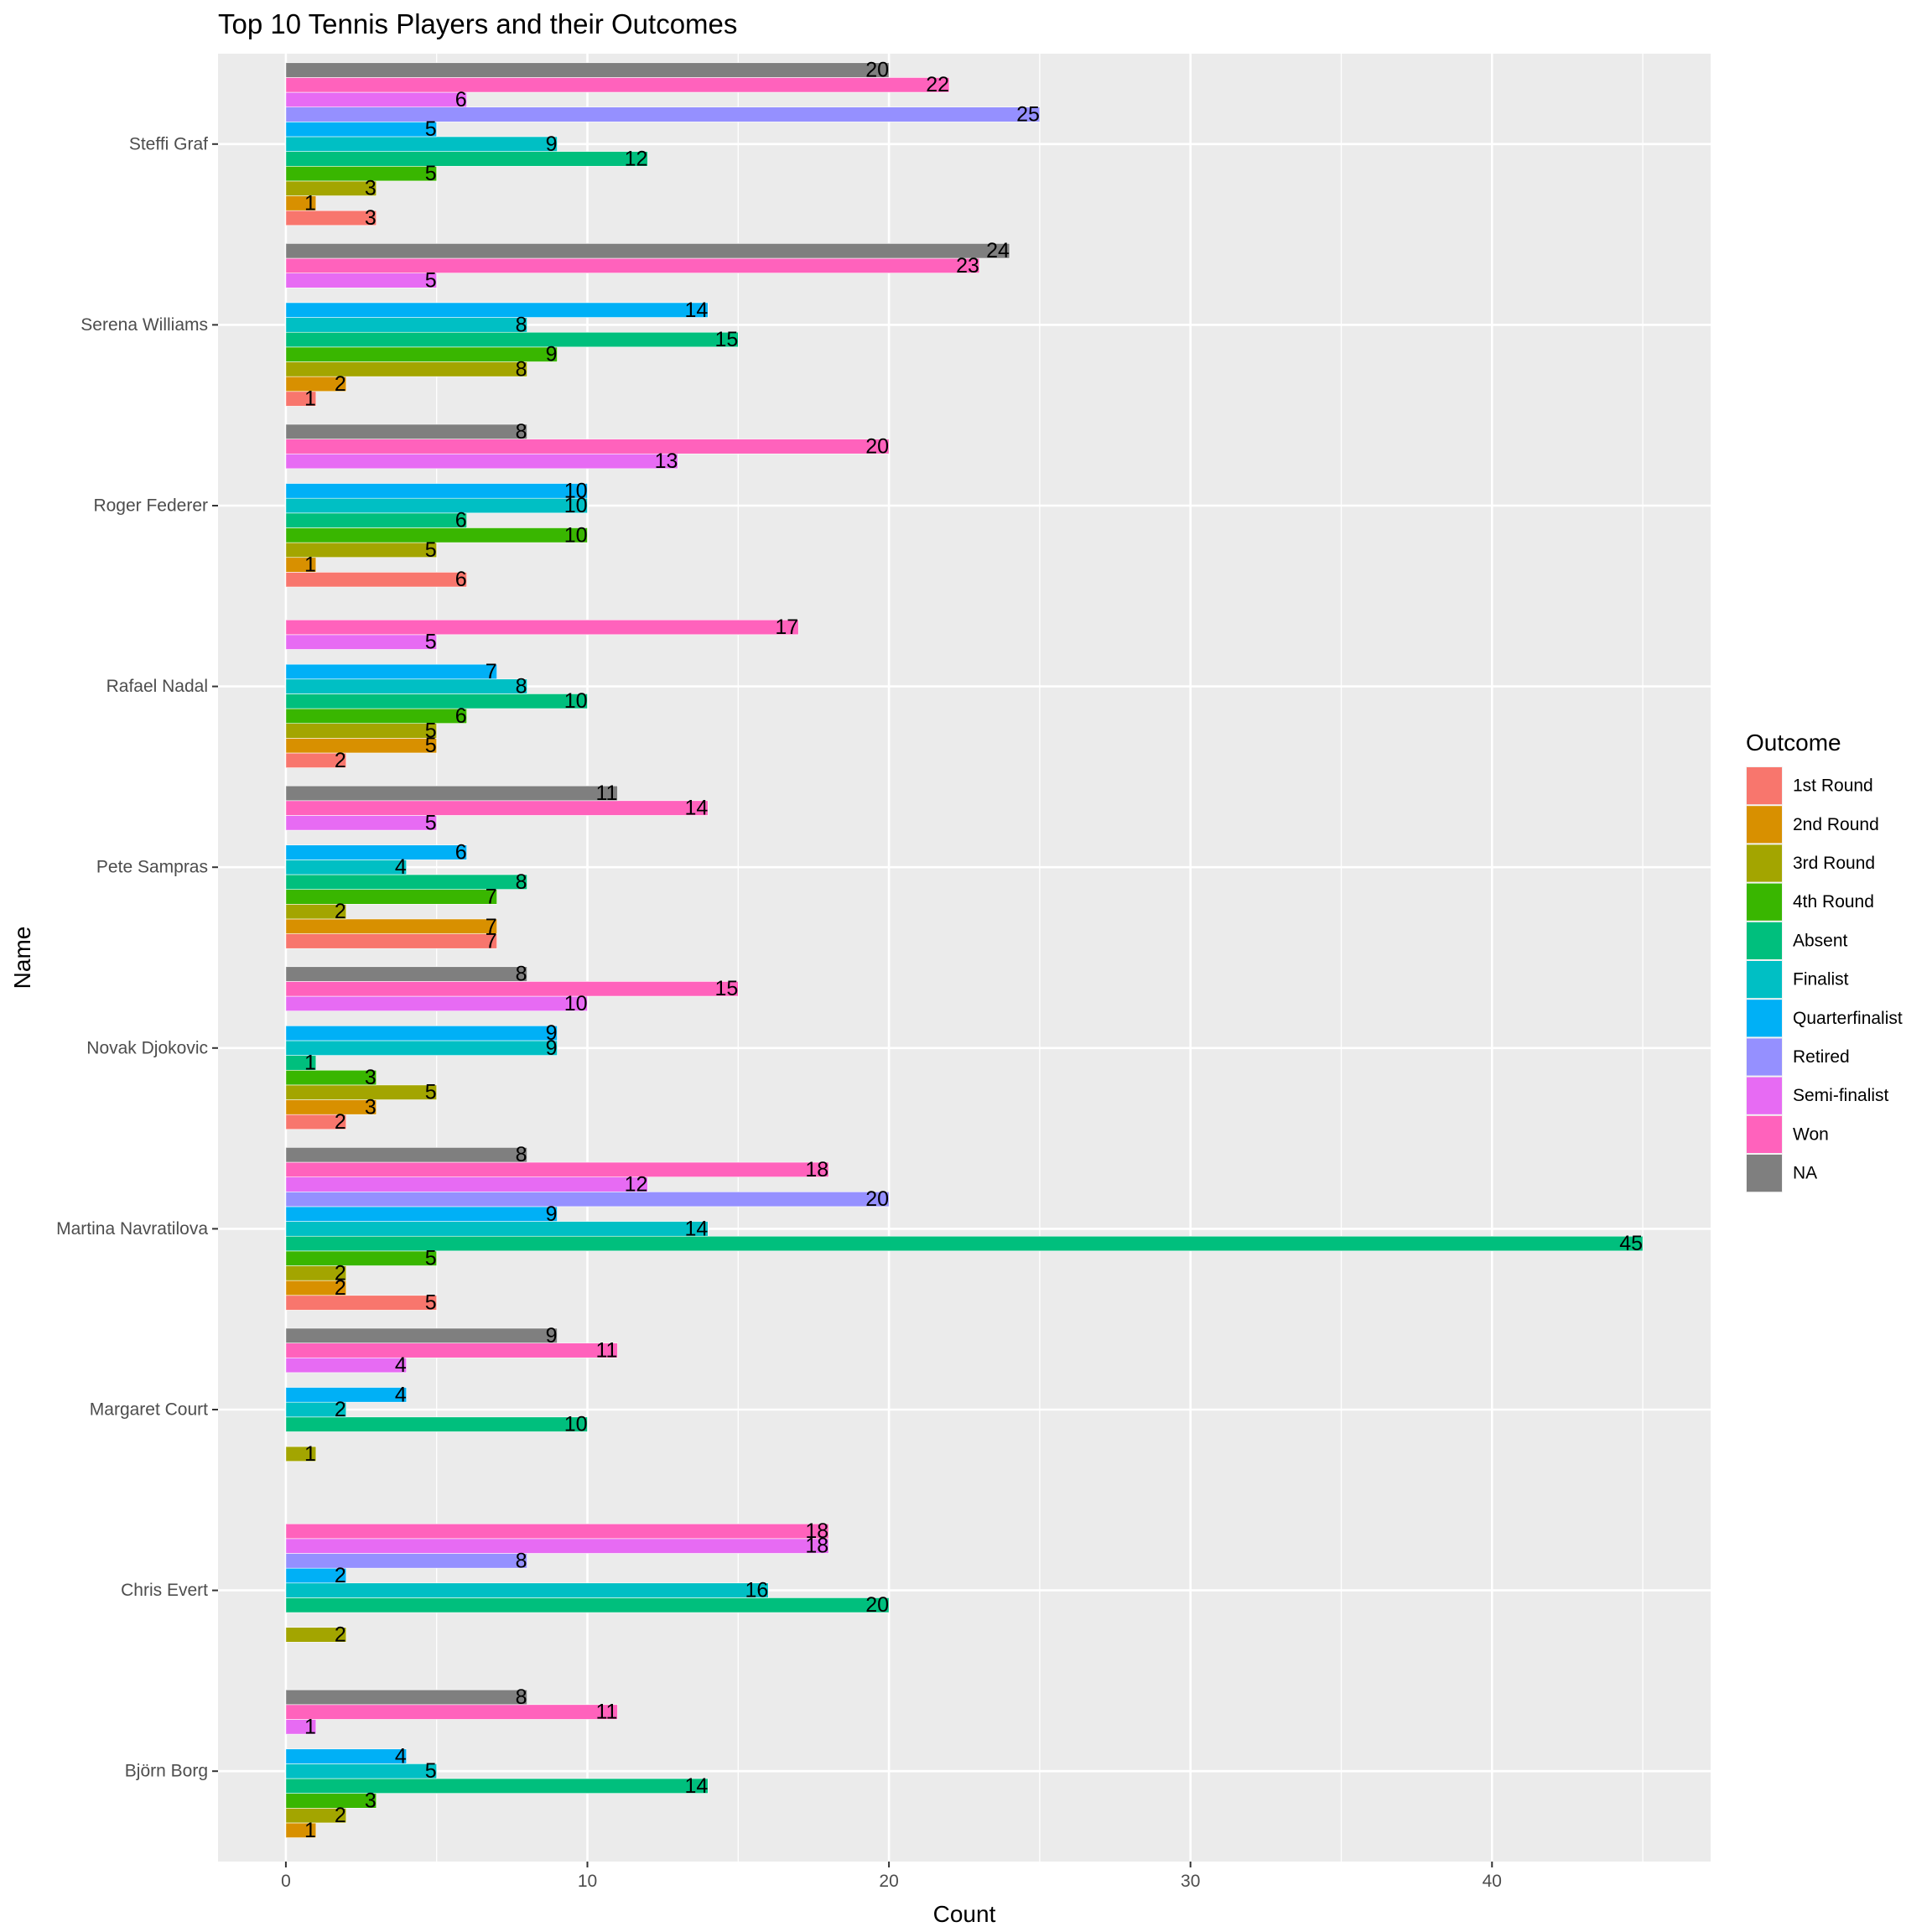 Image resolution: width=1932 pixels, height=1932 pixels. Describe the element at coordinates (401, 1394) in the screenshot. I see `data-label-margaret-court-quarterfinalist: 4` at that location.